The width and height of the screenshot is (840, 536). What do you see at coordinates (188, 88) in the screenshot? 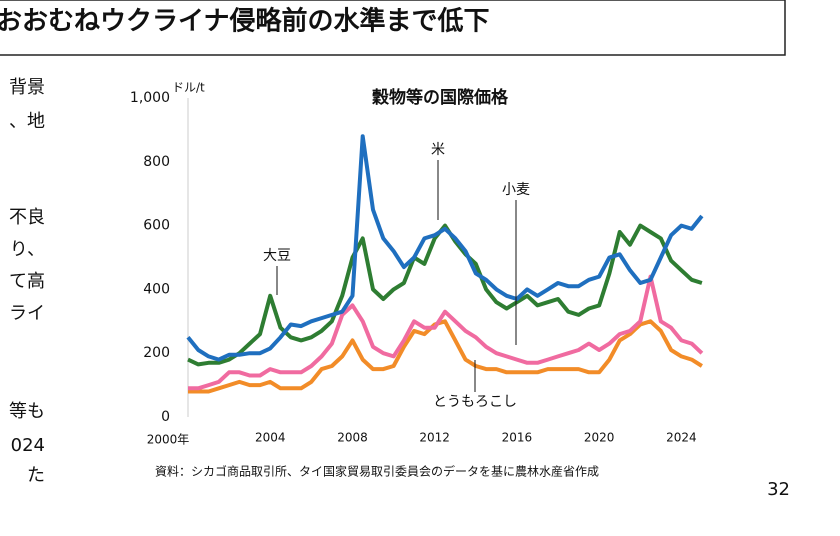
I see `y-unit: ドル/t` at bounding box center [188, 88].